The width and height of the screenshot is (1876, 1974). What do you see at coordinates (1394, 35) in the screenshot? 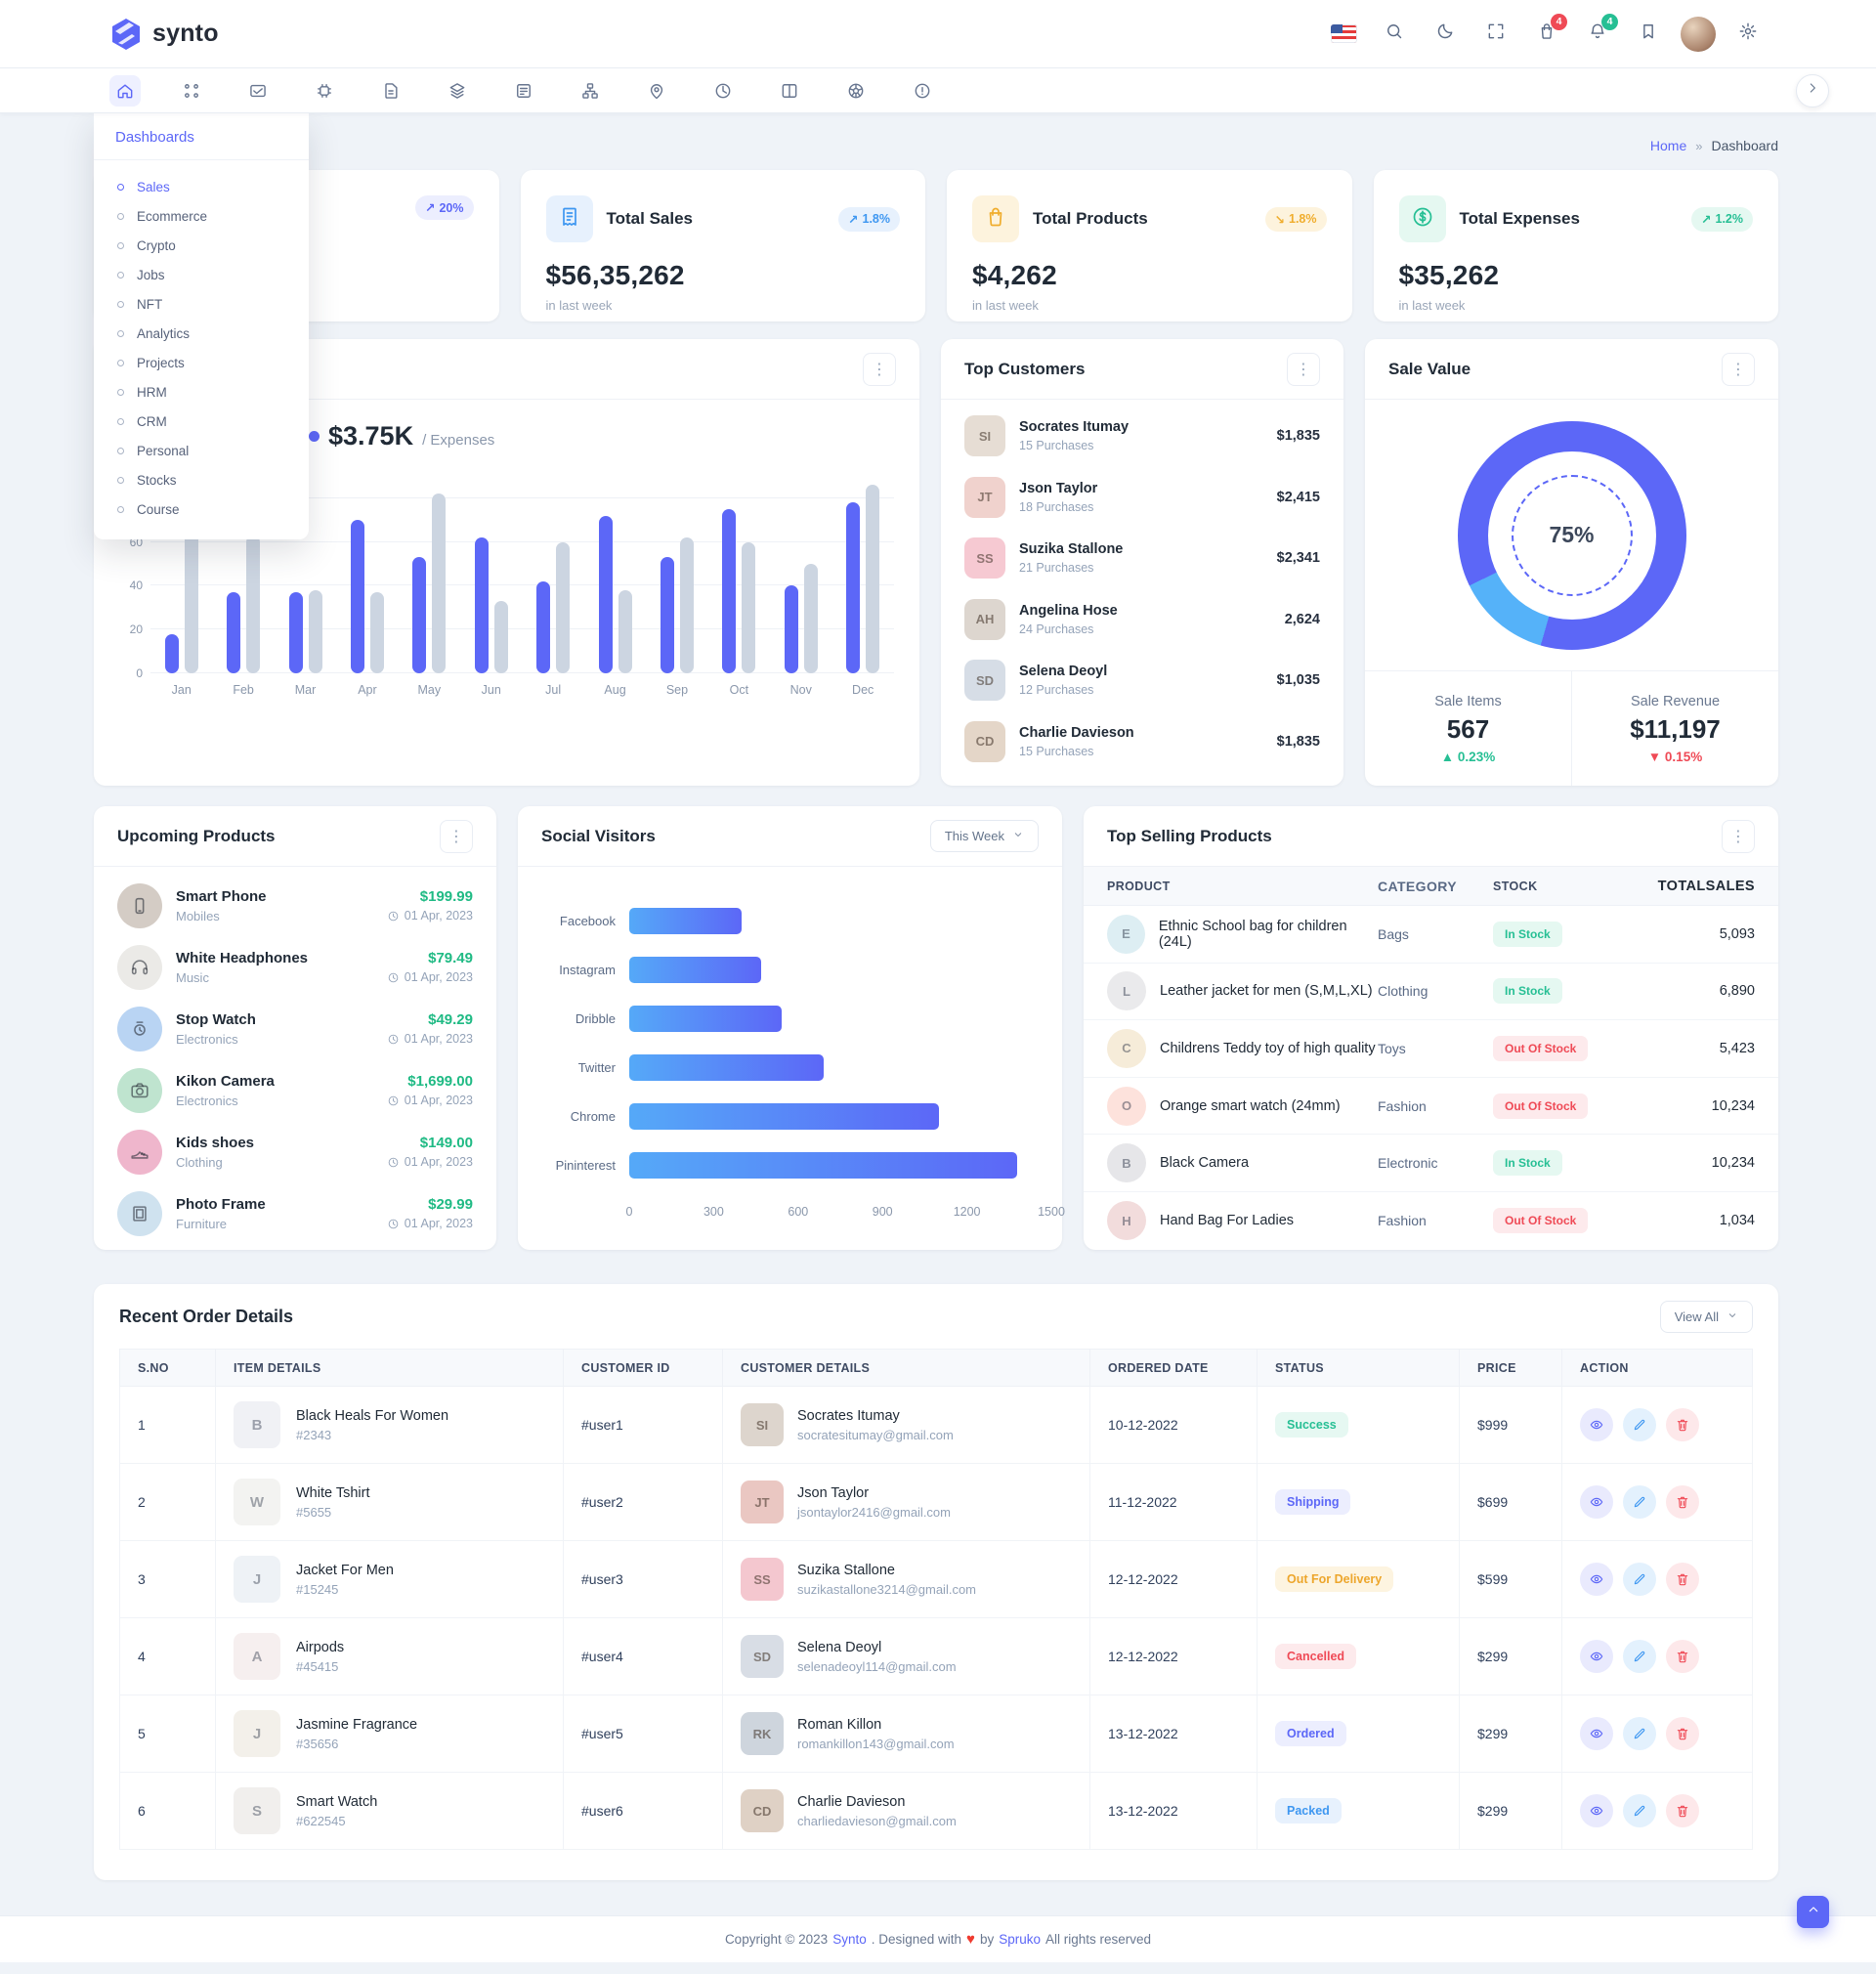
I see `search-button` at bounding box center [1394, 35].